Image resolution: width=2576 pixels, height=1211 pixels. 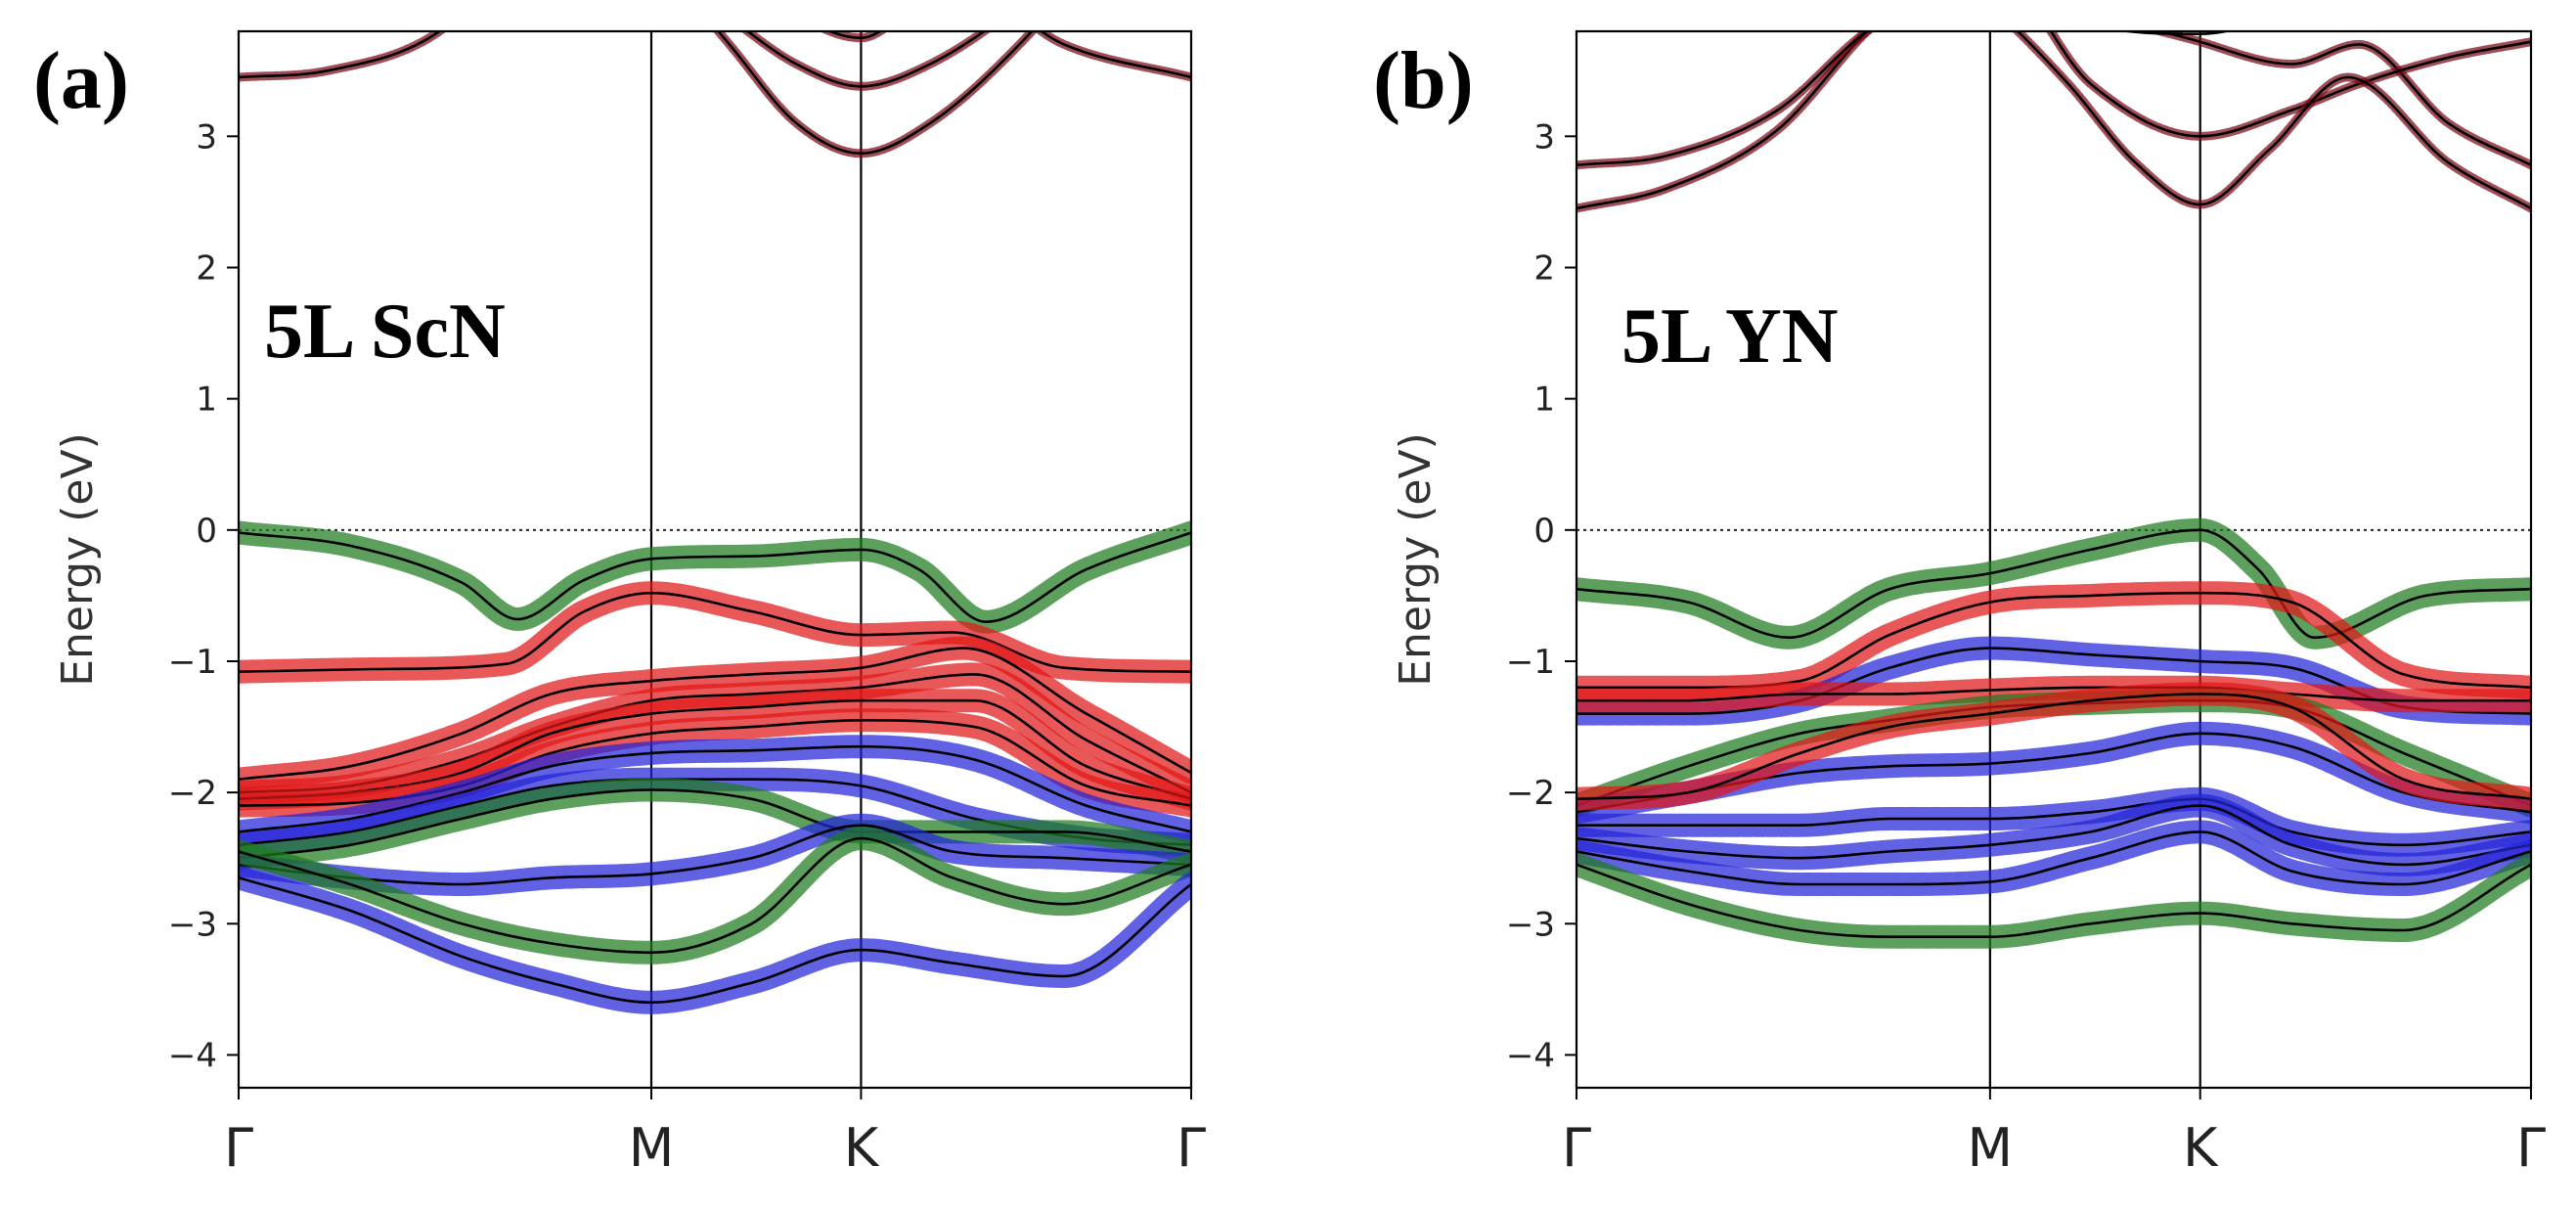 What do you see at coordinates (1730, 336) in the screenshot?
I see `material-label: 5L YN` at bounding box center [1730, 336].